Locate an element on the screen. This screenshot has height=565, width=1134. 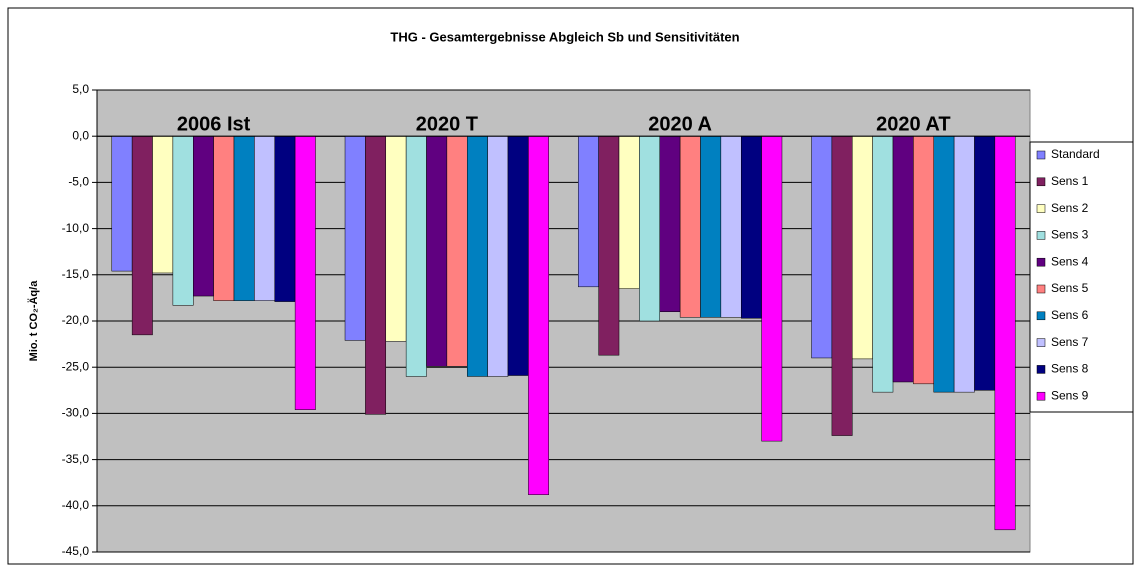
legend-label: Sens 3 is located at coordinates (1070, 235).